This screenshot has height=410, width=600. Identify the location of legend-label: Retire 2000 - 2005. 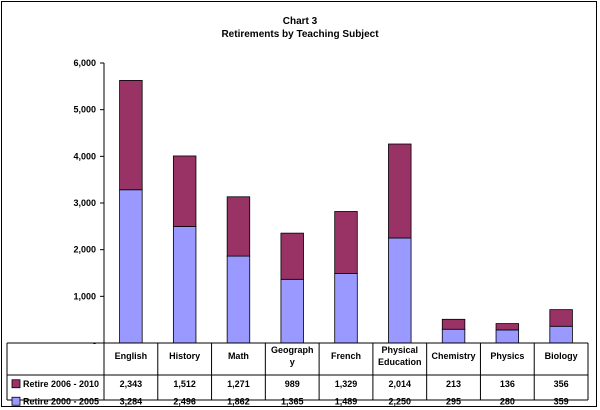
(61, 401).